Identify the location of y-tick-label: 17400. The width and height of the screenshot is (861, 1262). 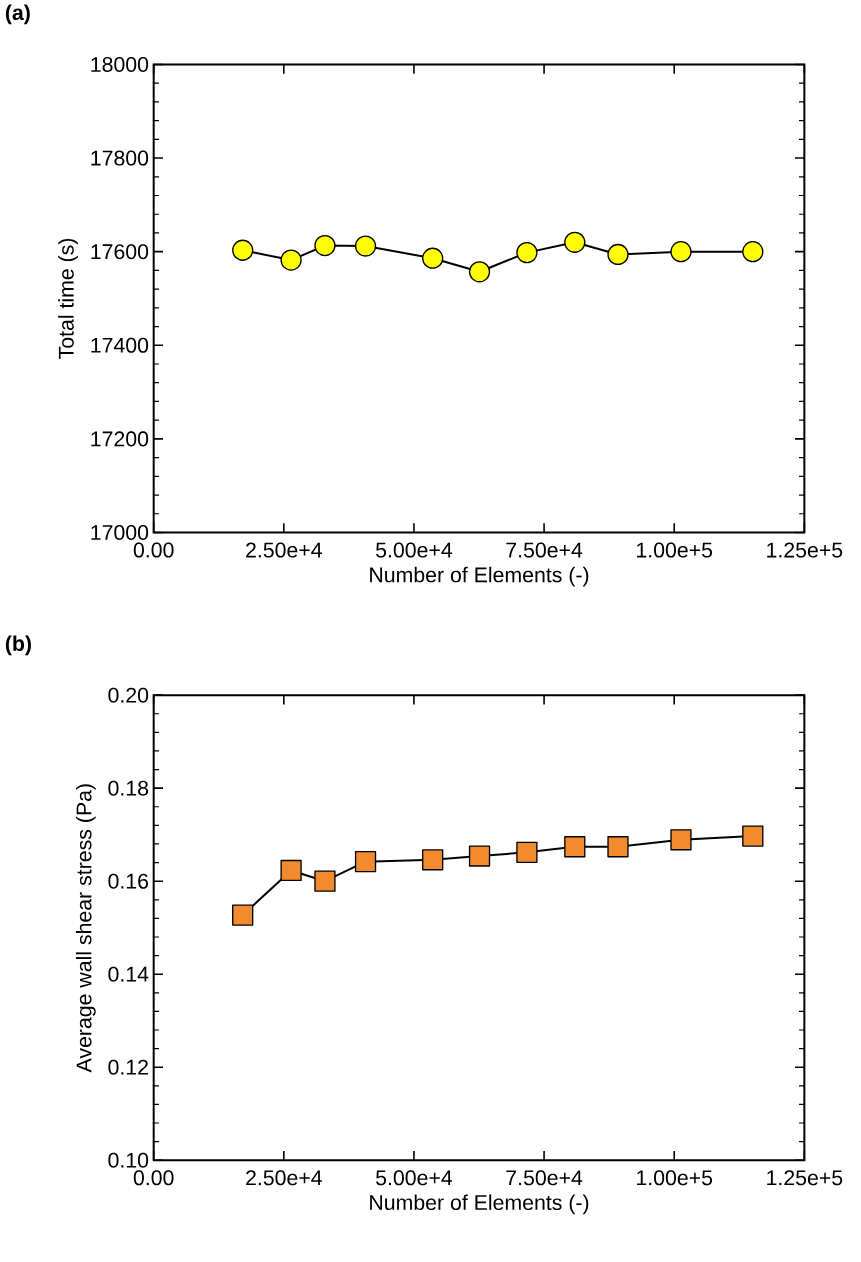
(120, 345).